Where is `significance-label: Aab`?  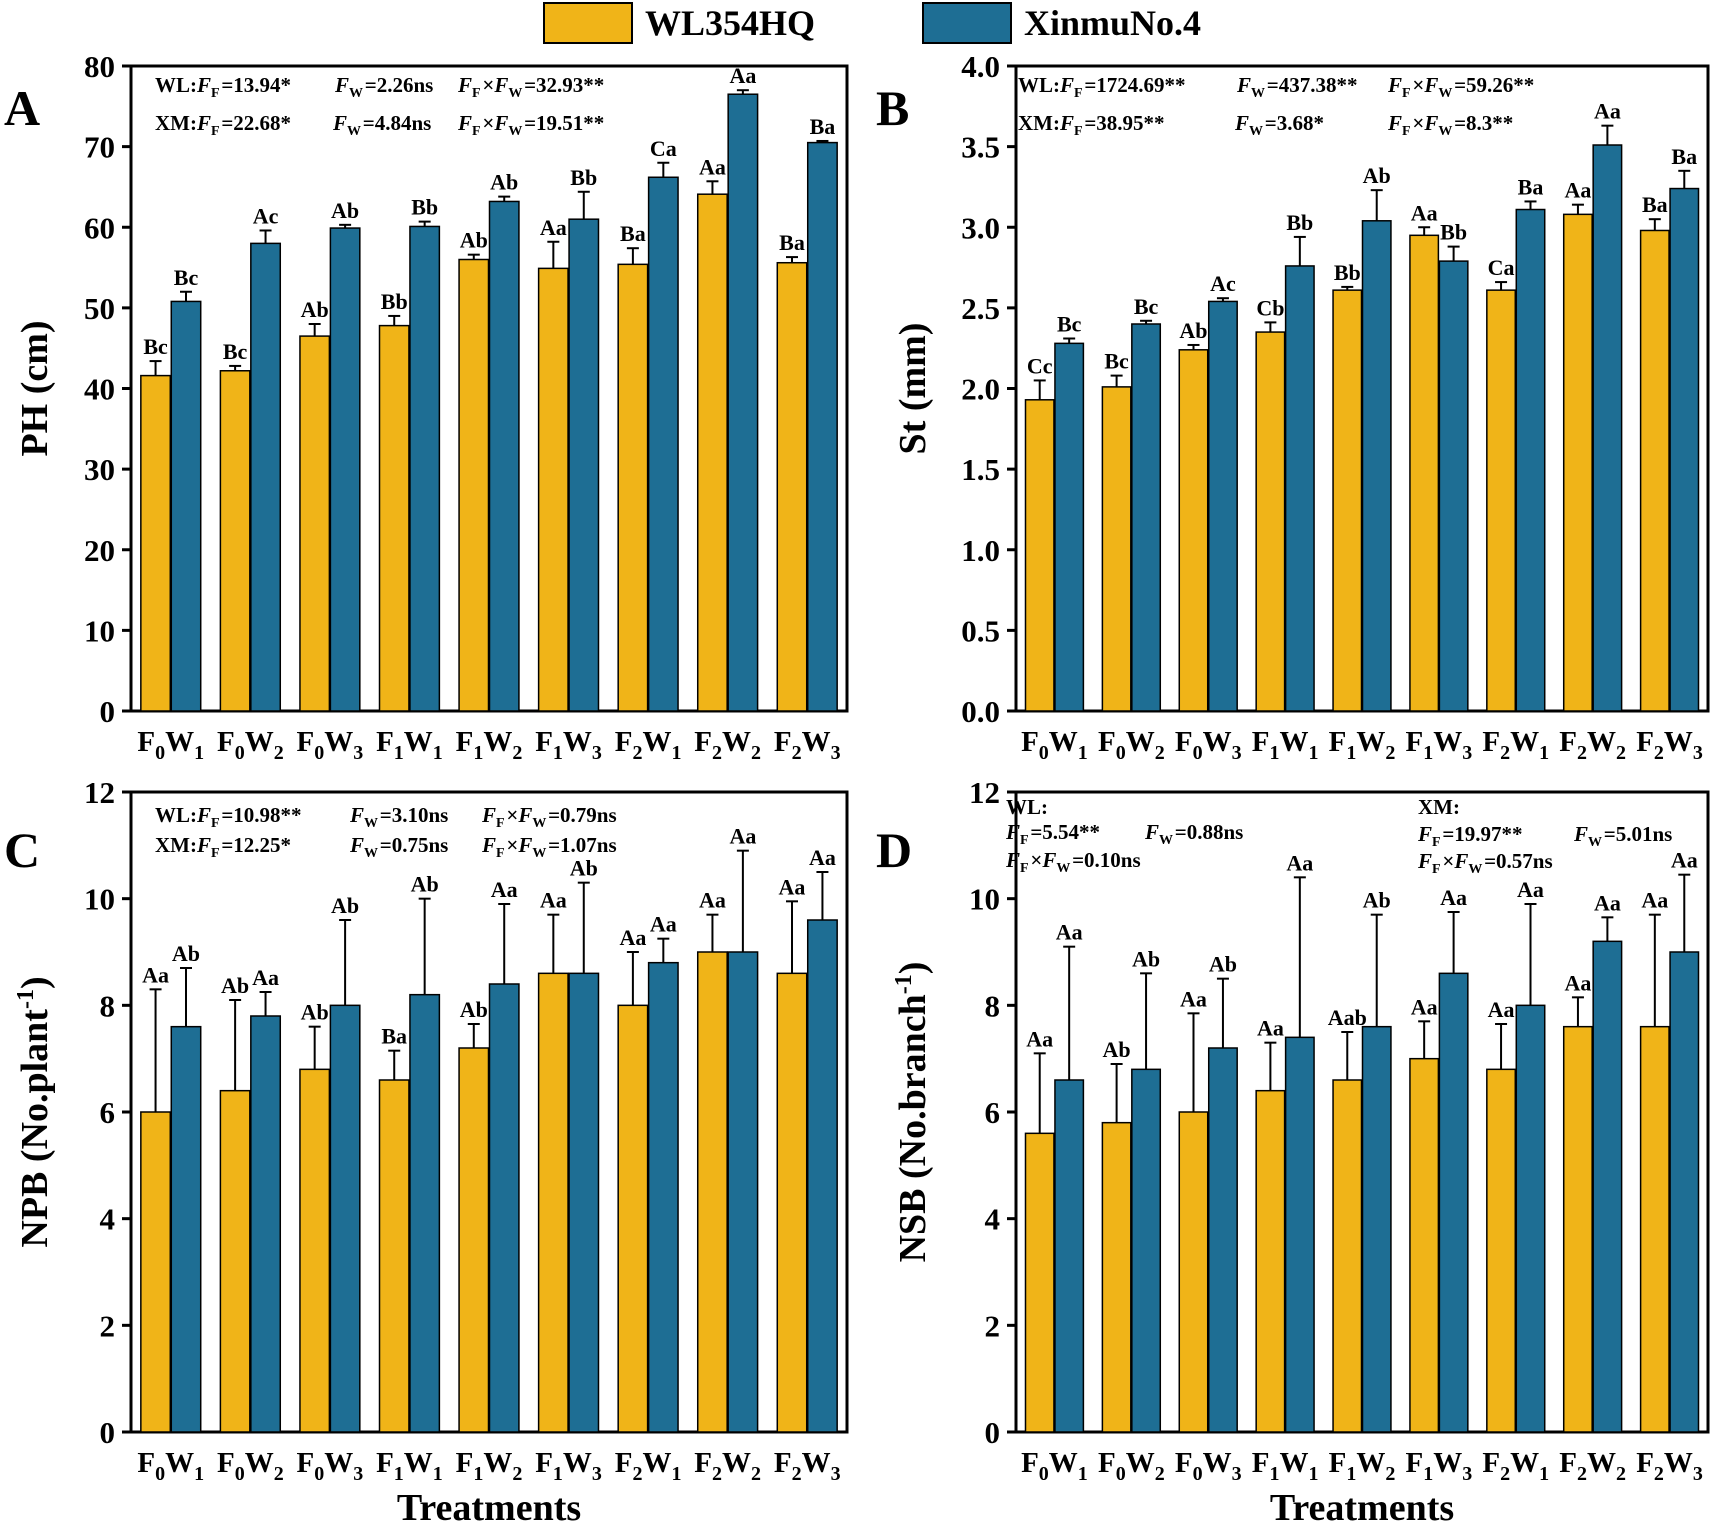 significance-label: Aab is located at coordinates (1347, 1017).